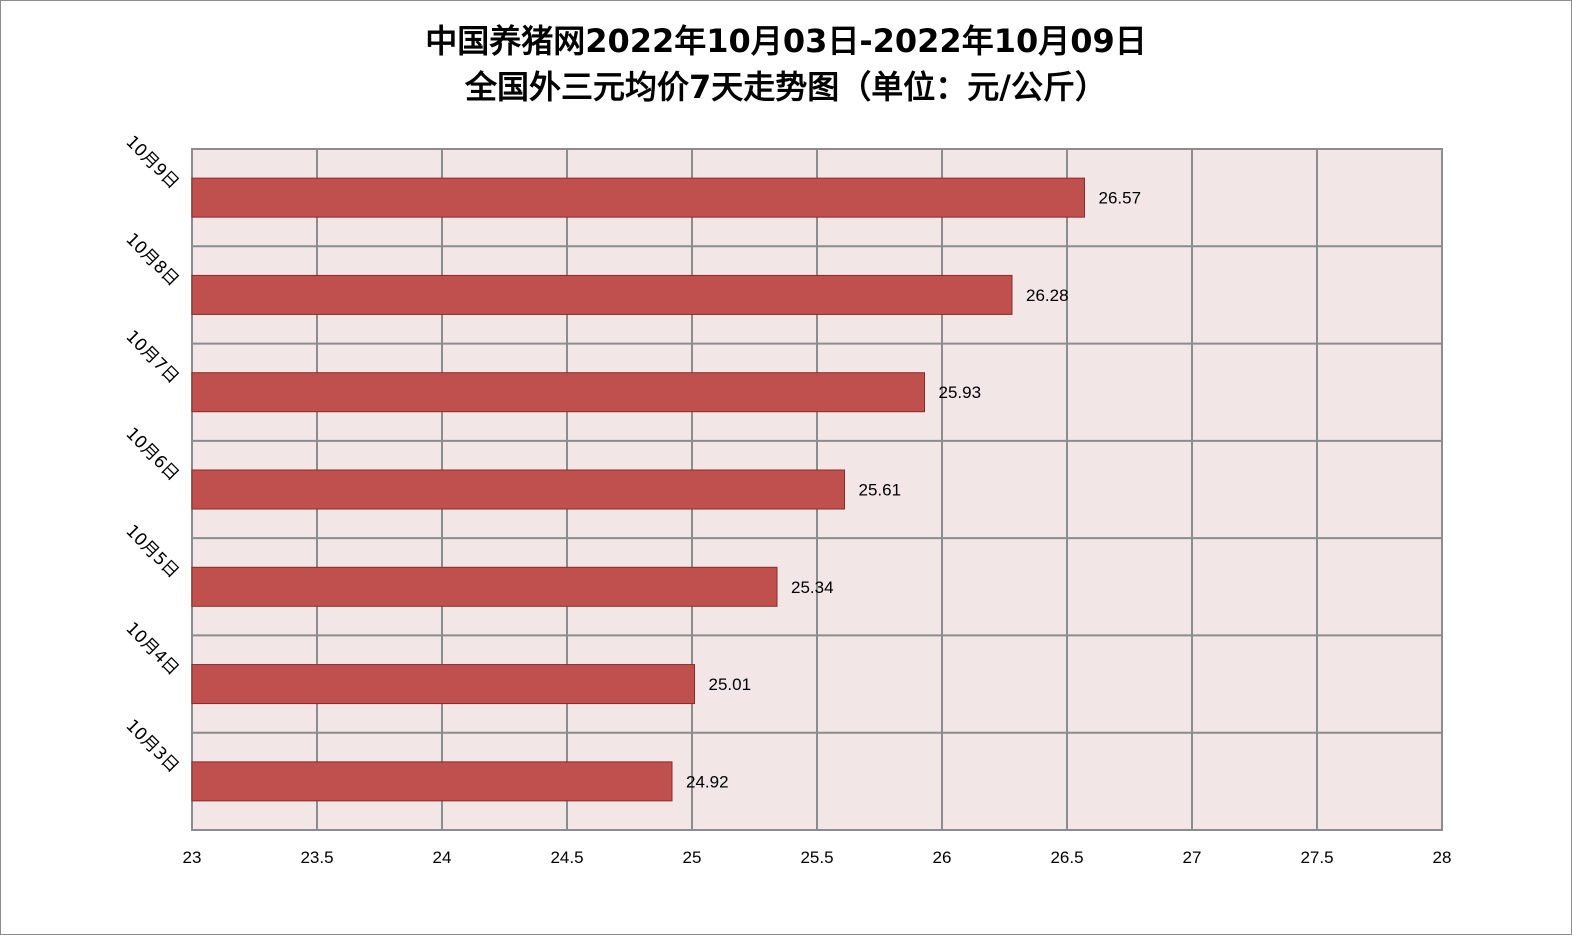 The height and width of the screenshot is (935, 1572). What do you see at coordinates (942, 857) in the screenshot?
I see `x-tick-label: 26` at bounding box center [942, 857].